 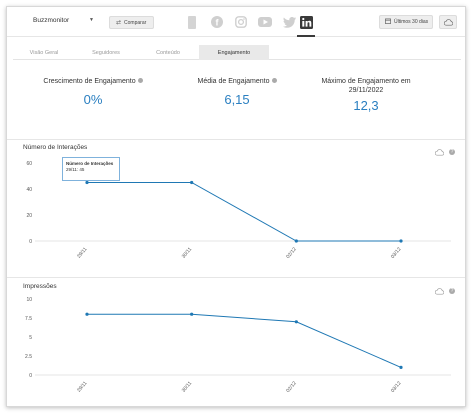 I want to click on tab-seguidores: Seguidores, so click(x=106, y=52).